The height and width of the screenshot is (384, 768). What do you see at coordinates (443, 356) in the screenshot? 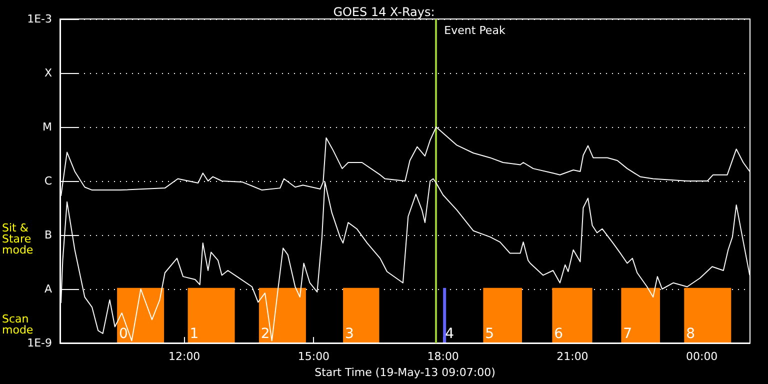
I see `x-tick-label: 18:00` at bounding box center [443, 356].